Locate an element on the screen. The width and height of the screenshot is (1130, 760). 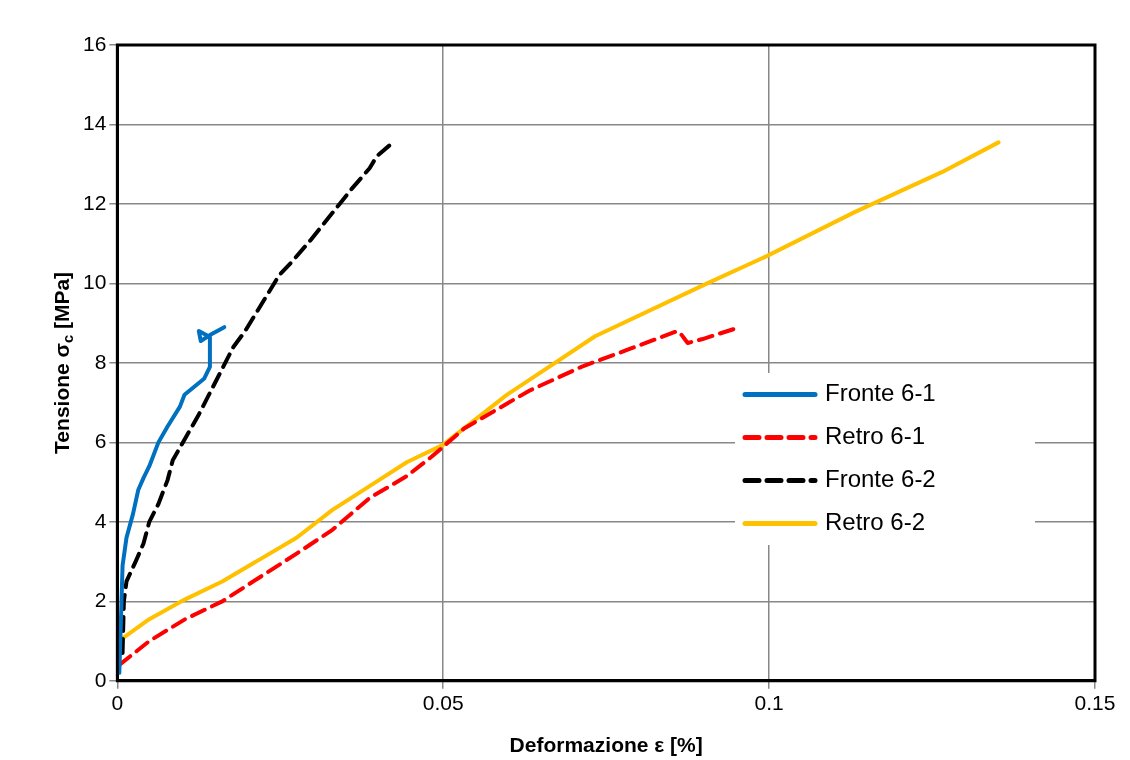
legend-label: Retro 6-2 is located at coordinates (875, 522).